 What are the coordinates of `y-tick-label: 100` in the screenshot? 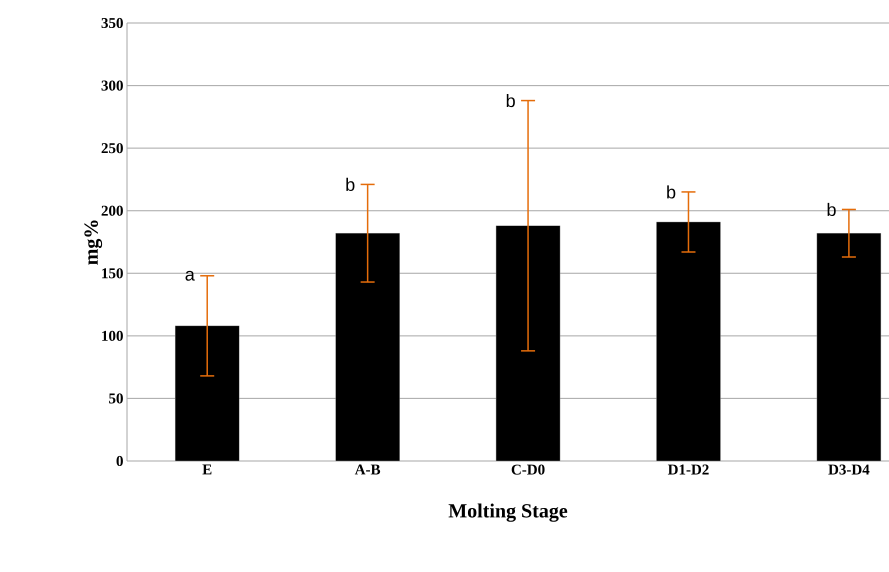 It's located at (112, 335).